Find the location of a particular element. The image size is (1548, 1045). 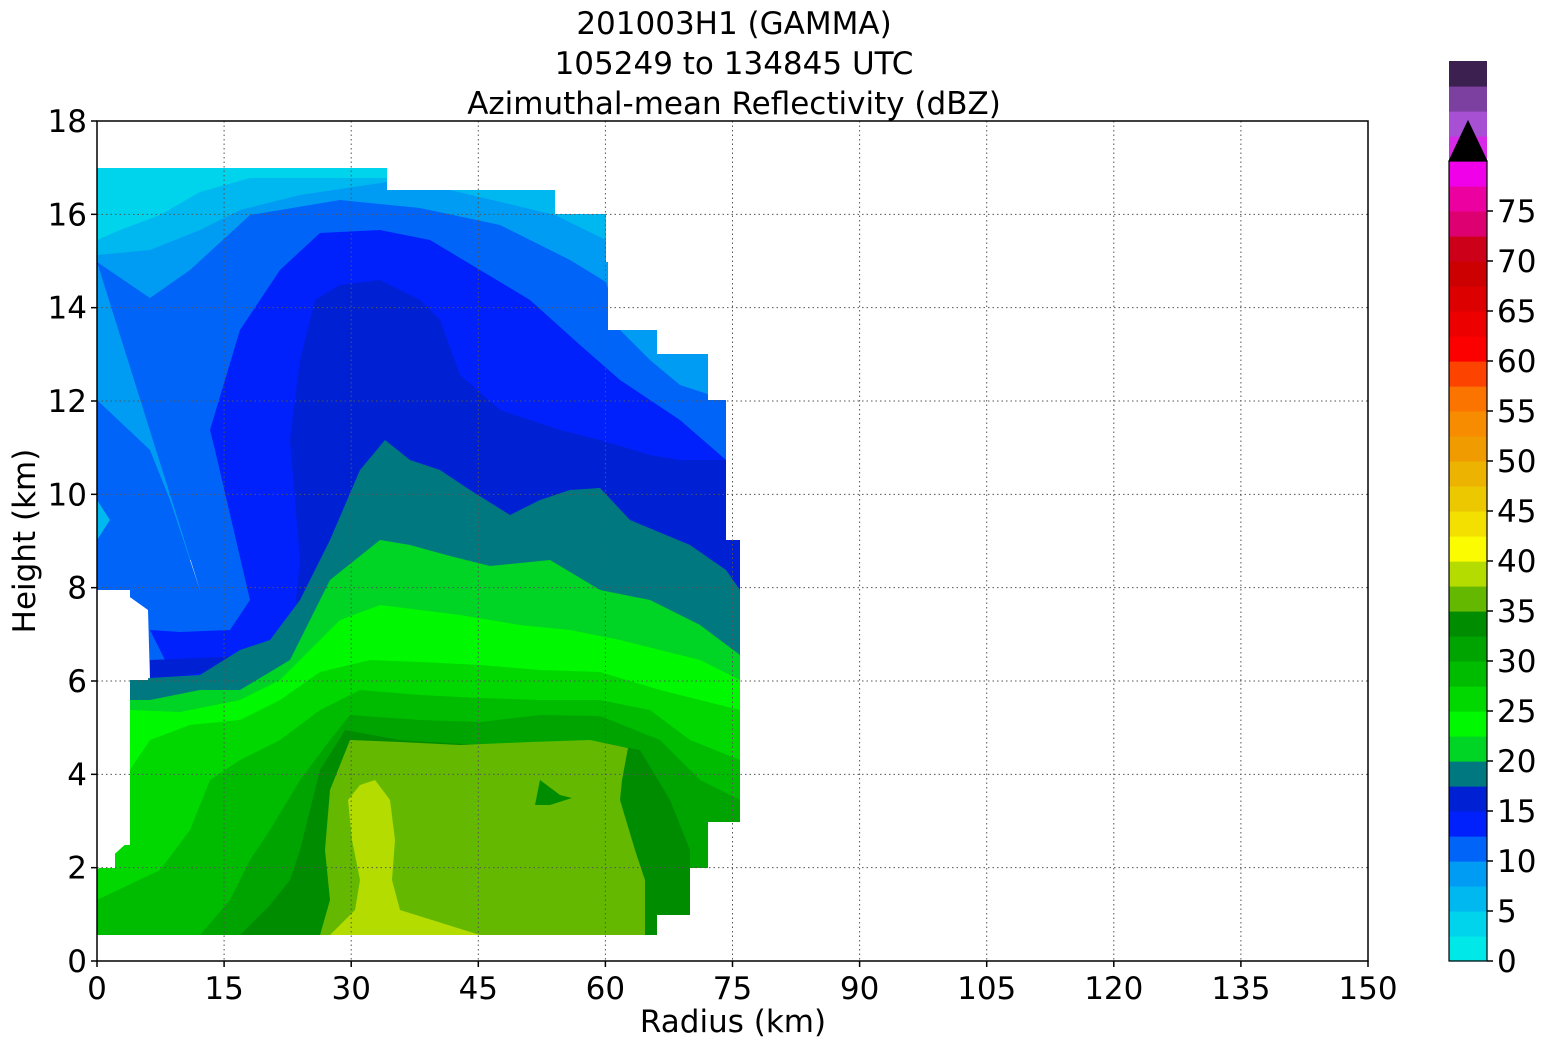

x-axis-ticks: 0 15 30 45 60 75 90 105 120 135 150 is located at coordinates (742, 984).